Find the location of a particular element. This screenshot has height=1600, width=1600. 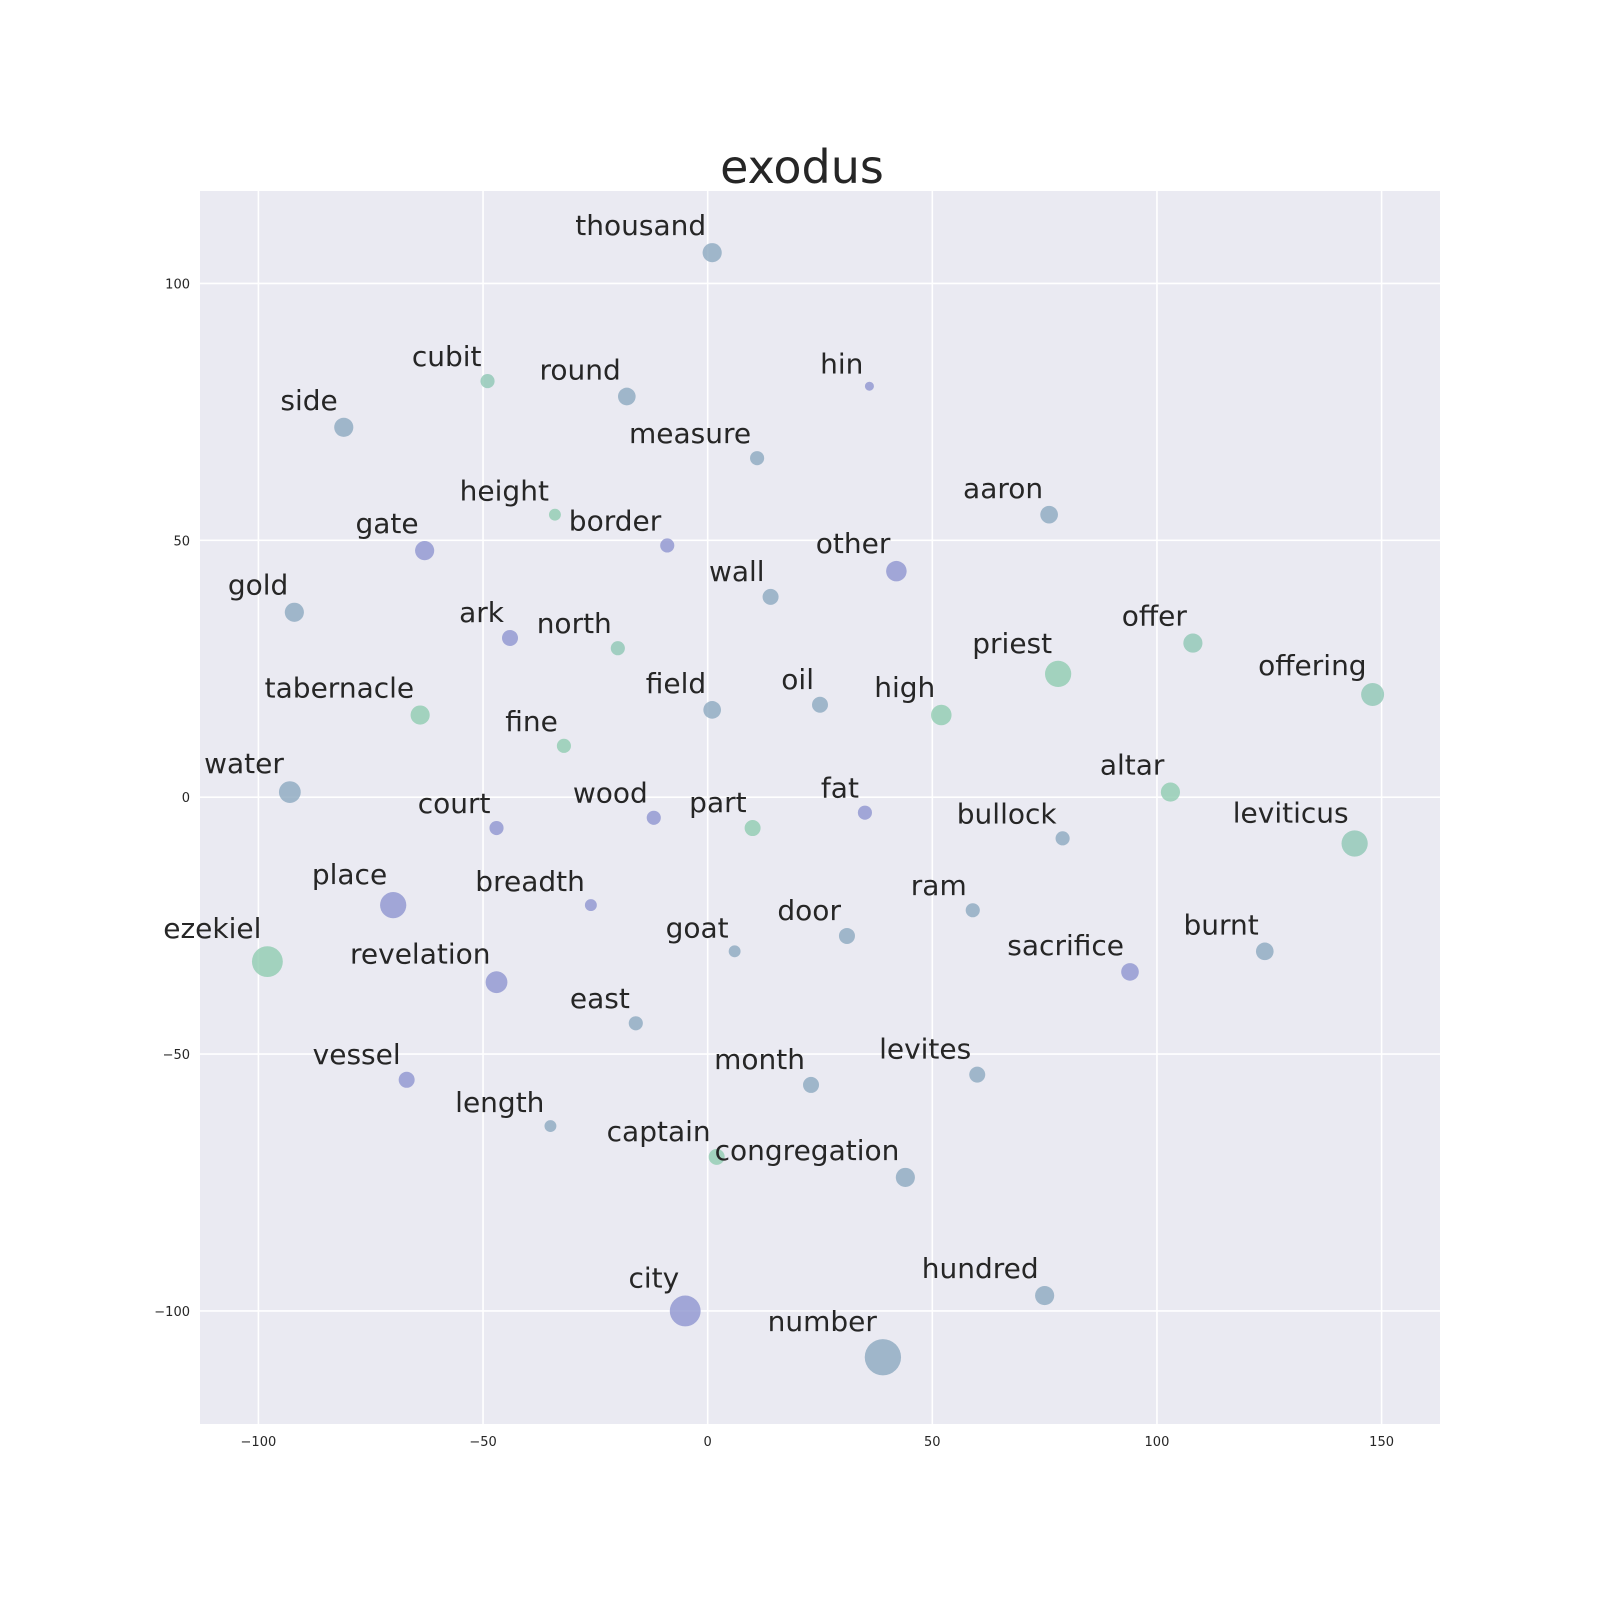

point-label-month: month is located at coordinates (759, 1059).